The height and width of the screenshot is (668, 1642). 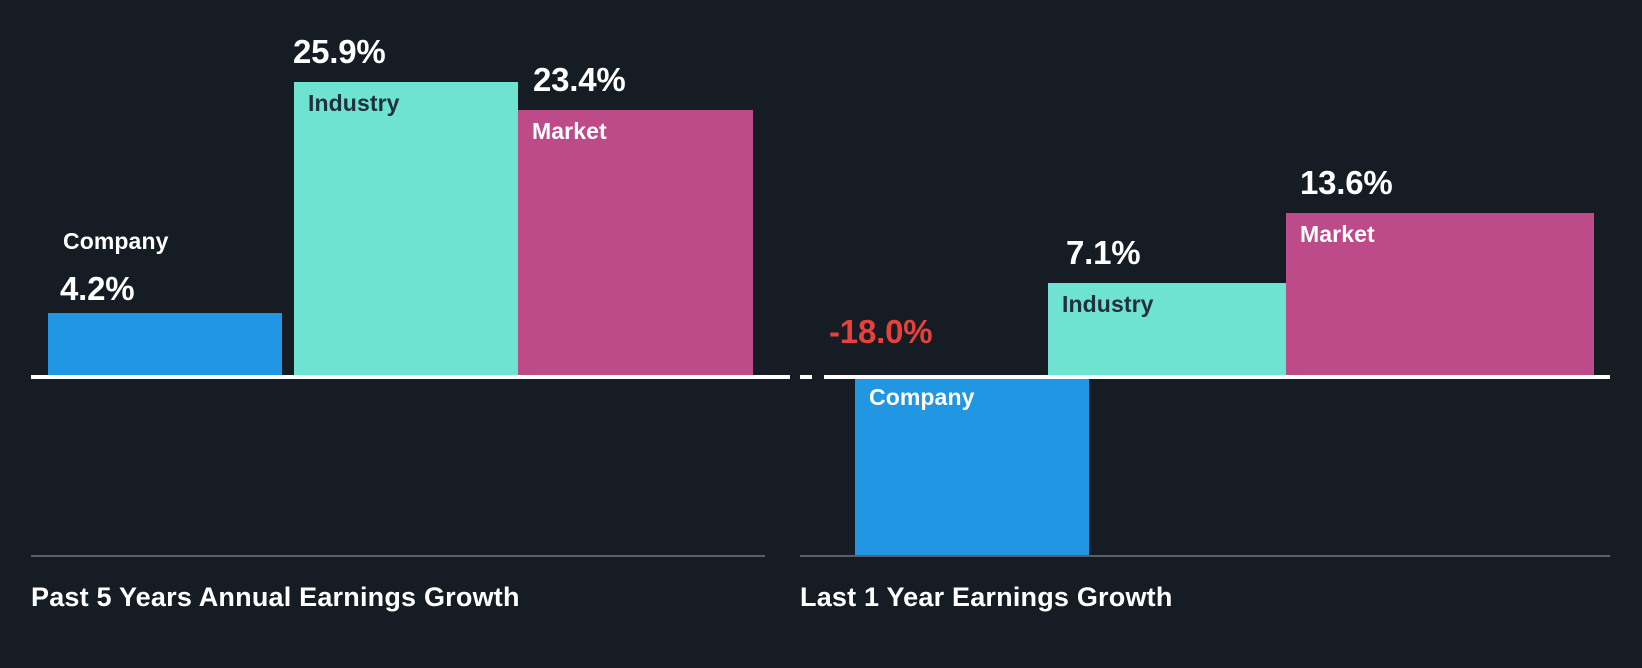 What do you see at coordinates (1346, 182) in the screenshot?
I see `bar-value-label-market-right: 13.6%` at bounding box center [1346, 182].